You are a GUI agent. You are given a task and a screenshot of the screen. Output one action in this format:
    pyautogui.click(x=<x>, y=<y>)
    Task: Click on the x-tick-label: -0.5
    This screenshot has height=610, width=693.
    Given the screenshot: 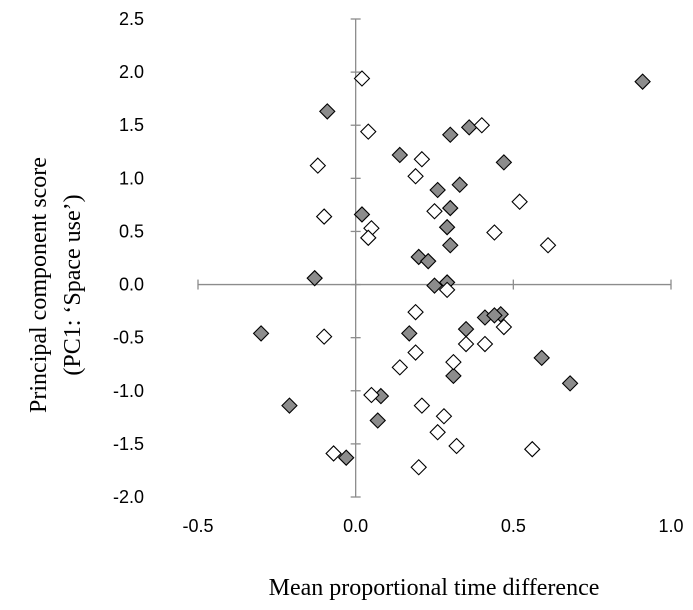 What is the action you would take?
    pyautogui.click(x=197, y=526)
    